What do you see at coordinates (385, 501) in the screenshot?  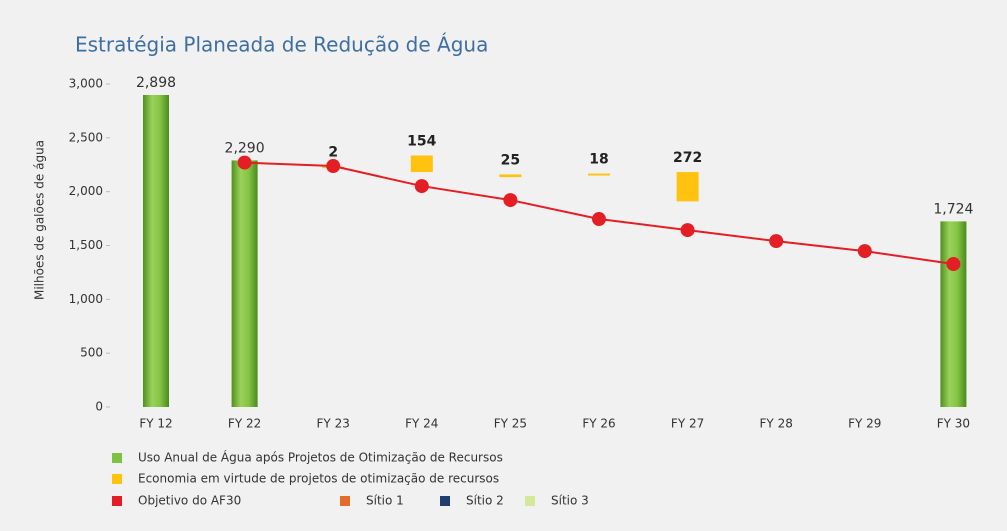 I see `legend-label: Sítio 1` at bounding box center [385, 501].